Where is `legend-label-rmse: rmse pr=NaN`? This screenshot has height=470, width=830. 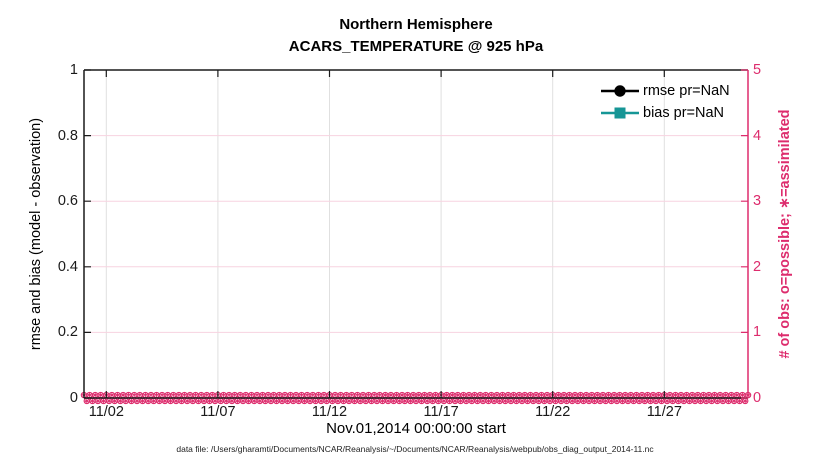 legend-label-rmse: rmse pr=NaN is located at coordinates (686, 90).